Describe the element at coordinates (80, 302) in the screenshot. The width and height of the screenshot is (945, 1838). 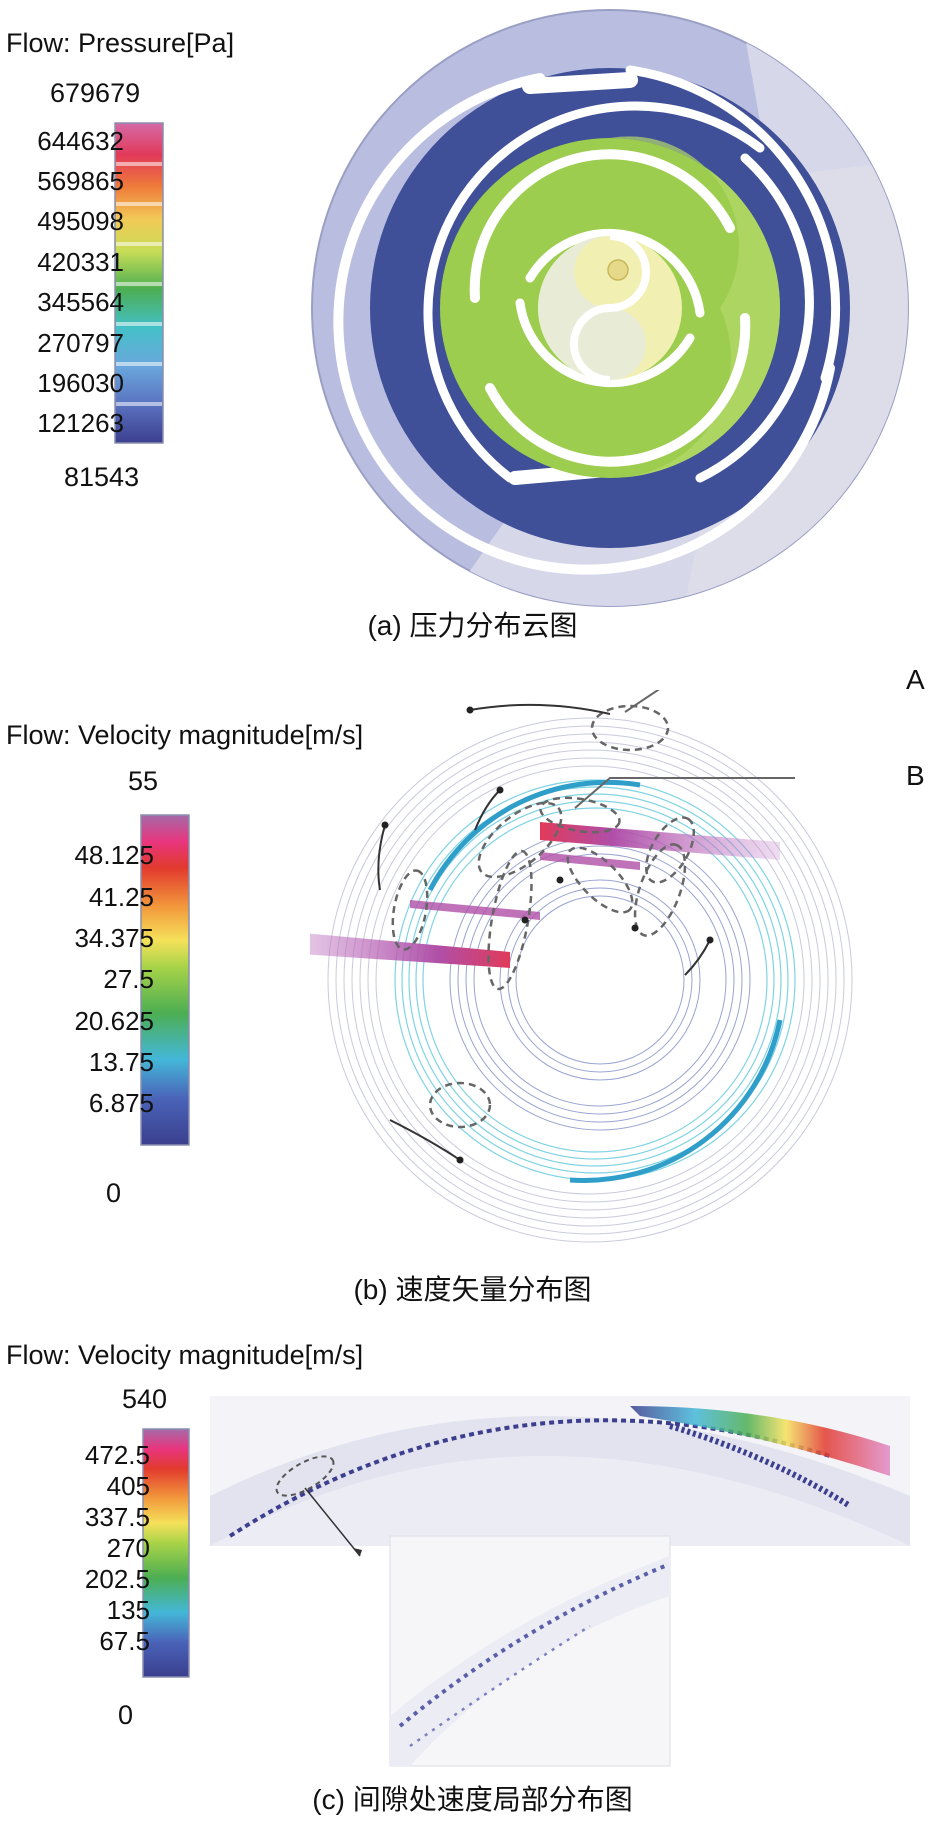
I see `pressure-tick: 345564` at that location.